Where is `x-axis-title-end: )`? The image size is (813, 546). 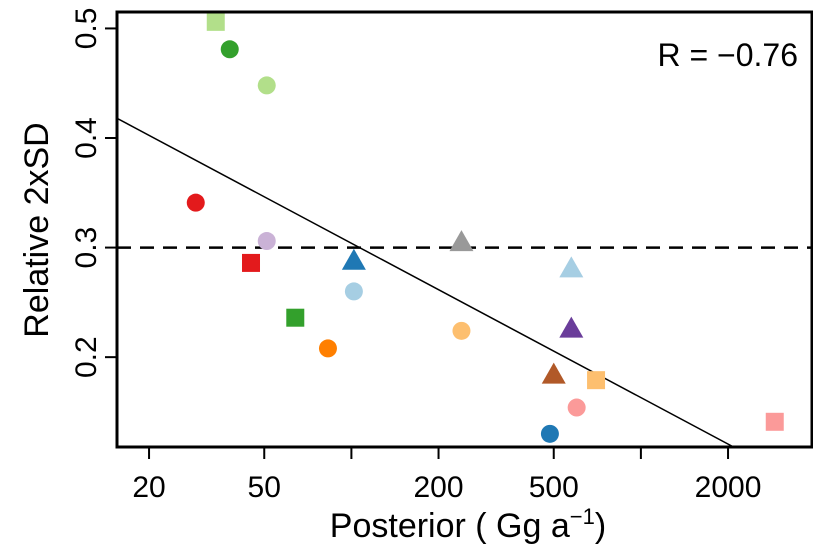 x-axis-title-end: ) is located at coordinates (600, 526).